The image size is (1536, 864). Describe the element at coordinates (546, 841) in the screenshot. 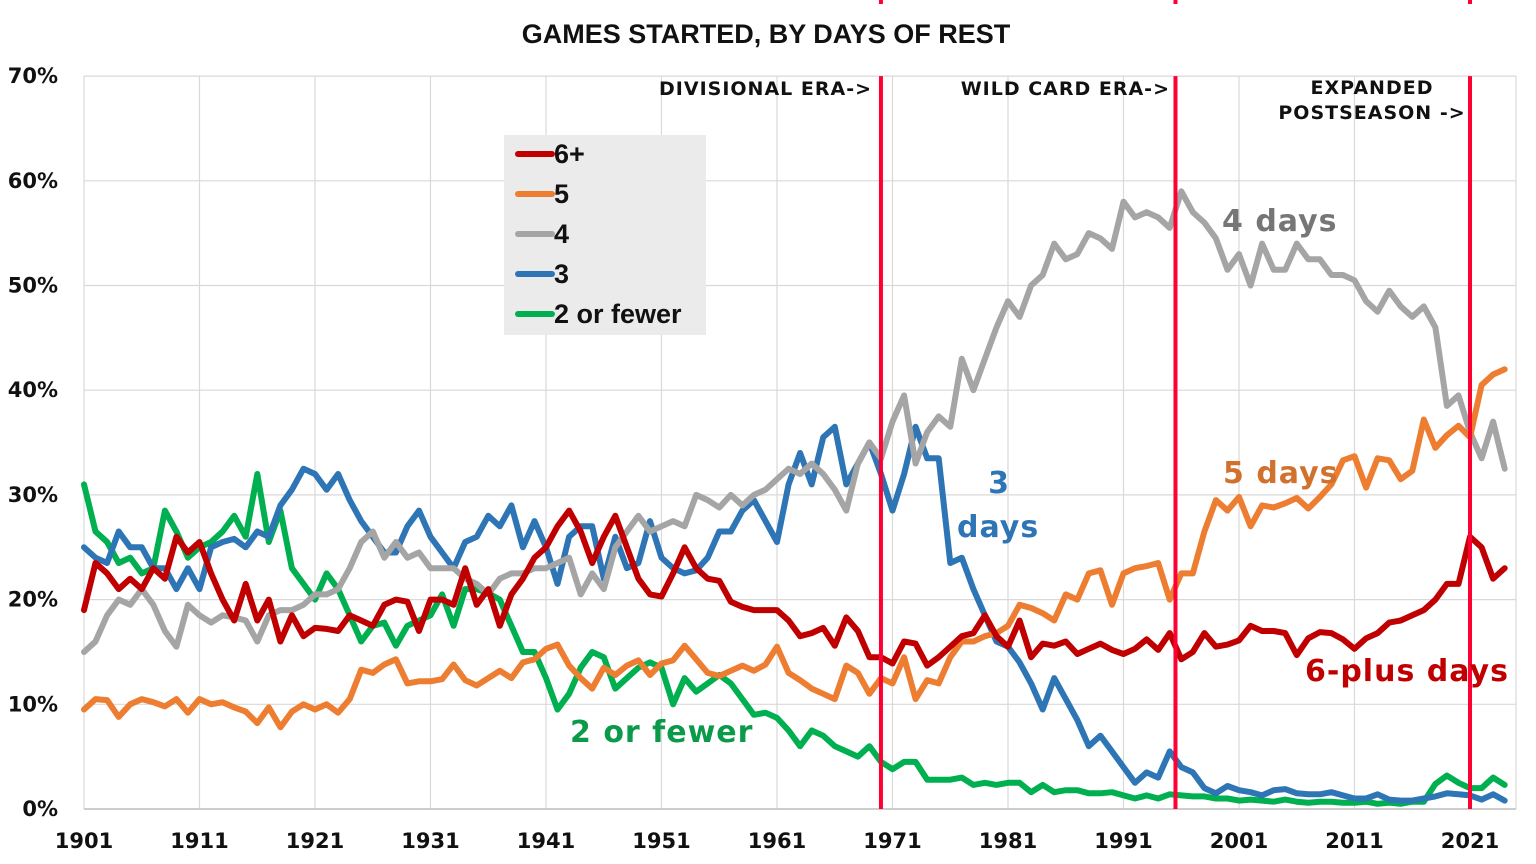

I see `x-tick-label: 1941` at that location.